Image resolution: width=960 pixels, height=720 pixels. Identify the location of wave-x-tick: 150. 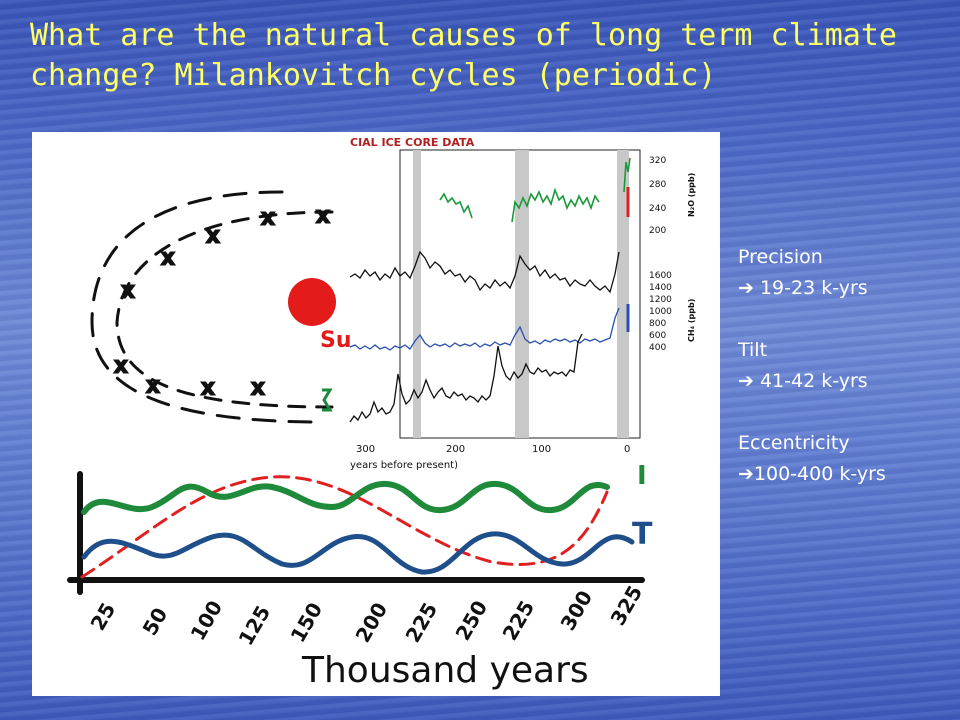
(307, 622).